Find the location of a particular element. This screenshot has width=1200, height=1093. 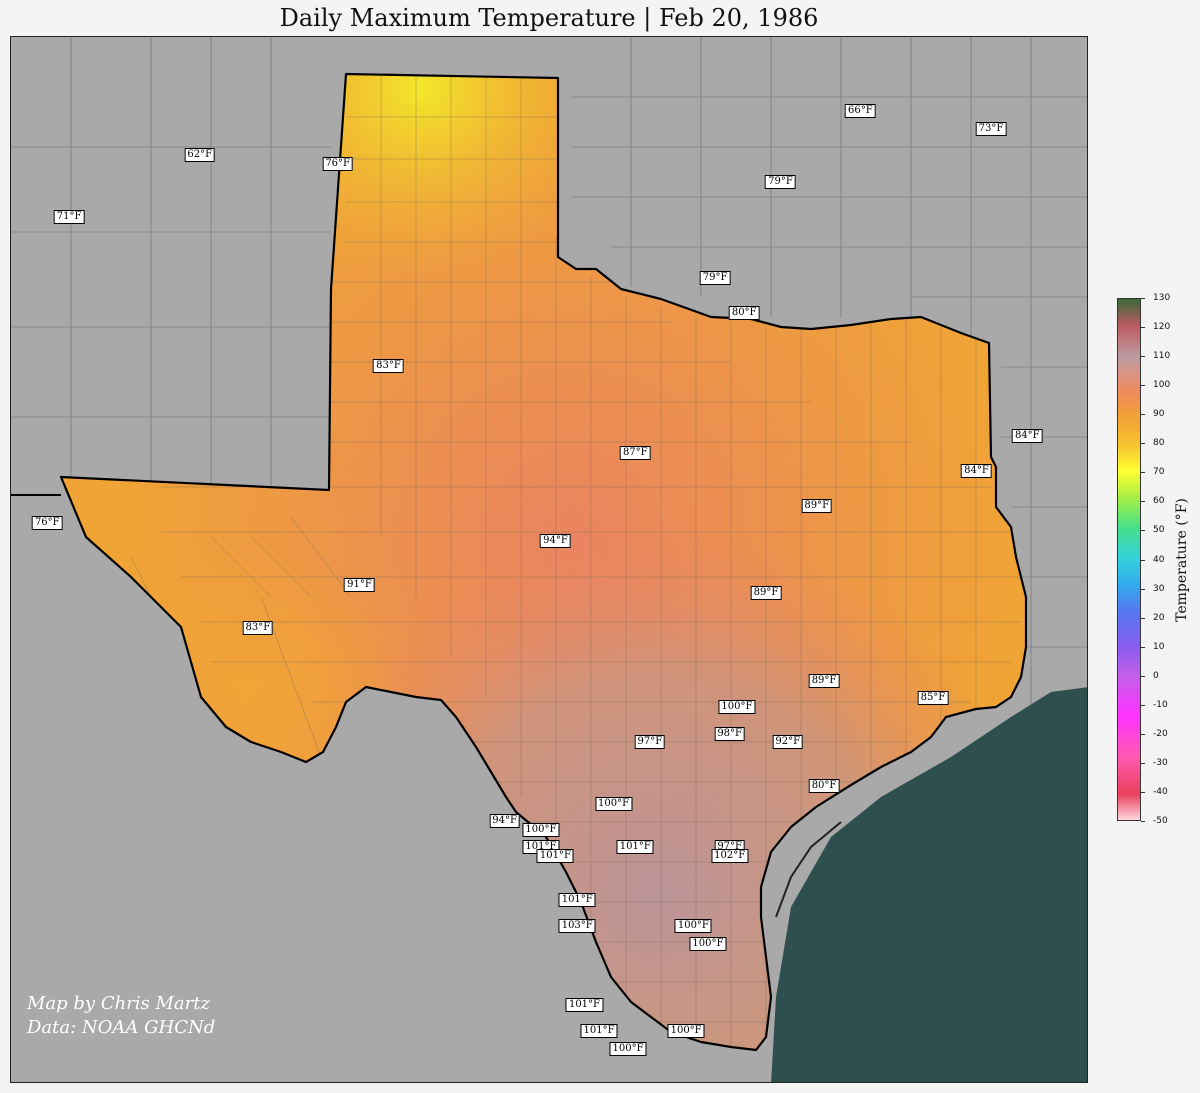

station-label: 87°F is located at coordinates (635, 453).